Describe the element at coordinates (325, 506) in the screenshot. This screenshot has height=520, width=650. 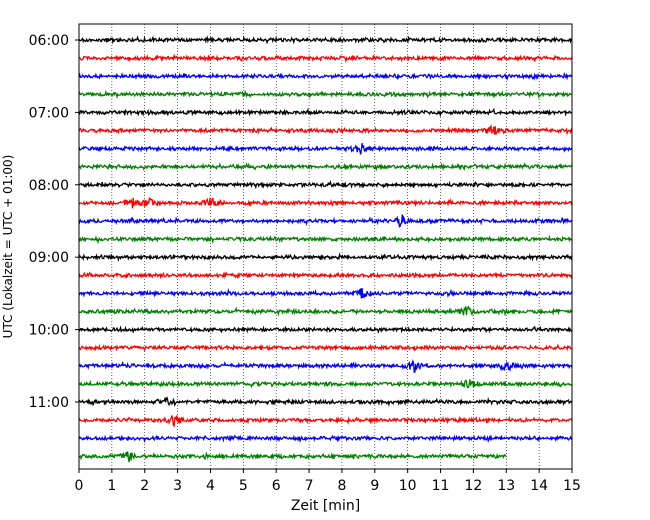
I see `x-axis-label: Zeit [min]` at that location.